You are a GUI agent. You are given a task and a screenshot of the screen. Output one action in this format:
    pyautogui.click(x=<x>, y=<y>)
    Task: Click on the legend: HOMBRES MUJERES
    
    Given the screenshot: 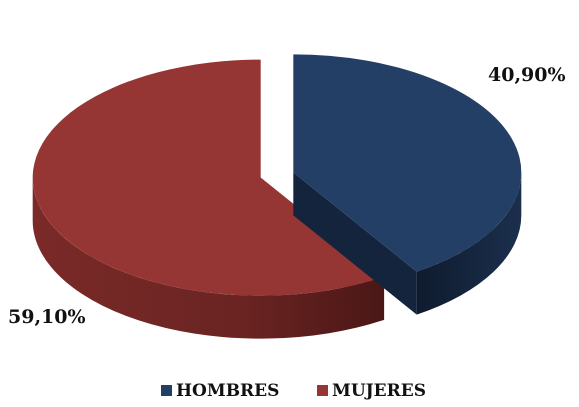 What is the action you would take?
    pyautogui.click(x=293, y=391)
    